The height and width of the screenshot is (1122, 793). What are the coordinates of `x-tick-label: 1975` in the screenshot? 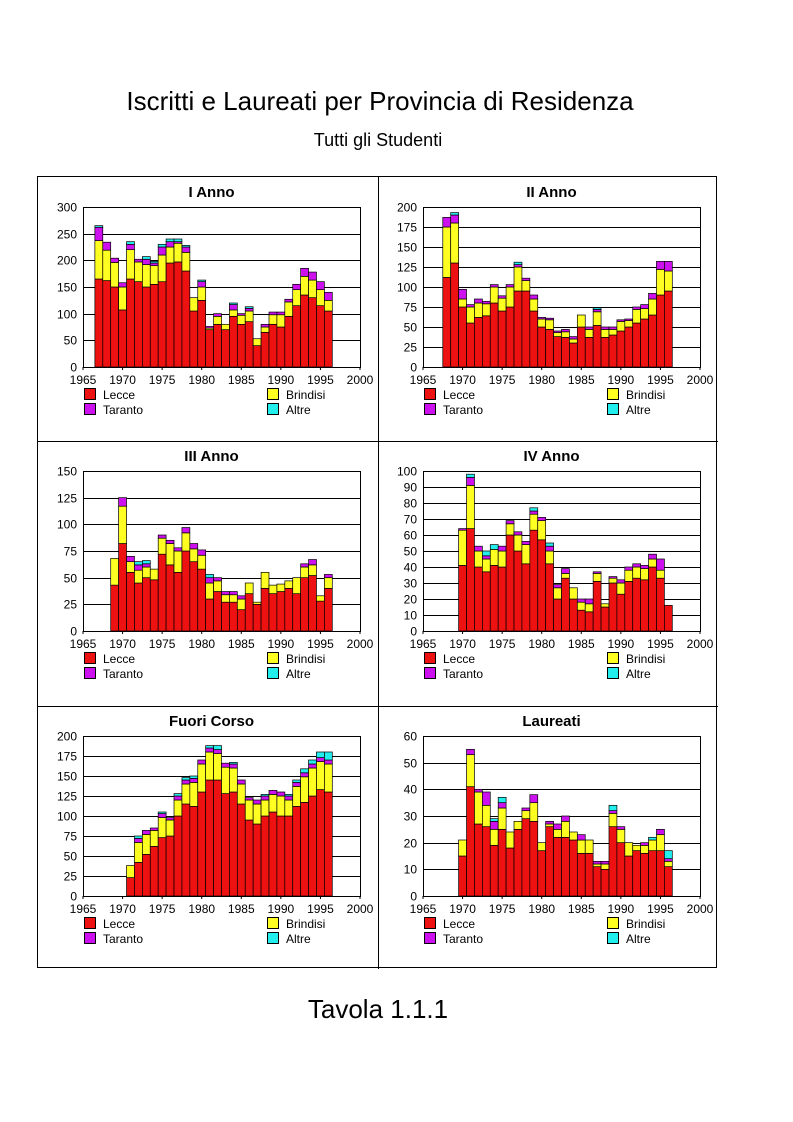 It's located at (502, 644).